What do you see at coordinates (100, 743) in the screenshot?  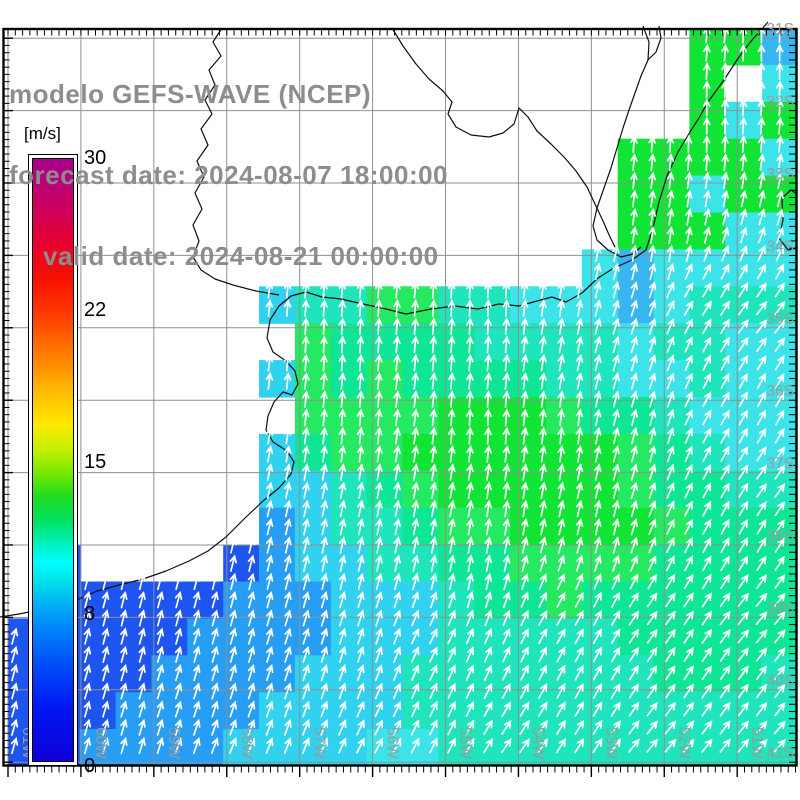 I see `lon-label: 60W` at bounding box center [100, 743].